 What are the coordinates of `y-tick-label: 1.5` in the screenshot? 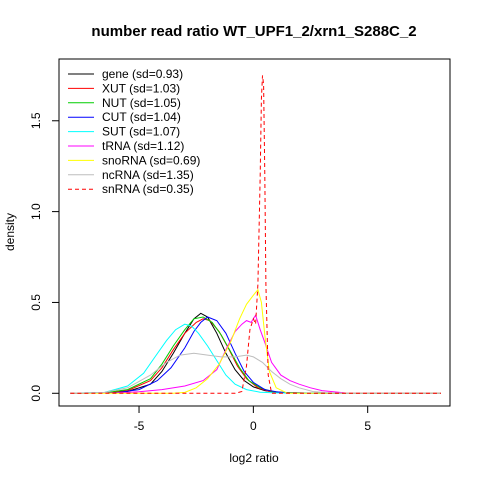 It's located at (36, 120).